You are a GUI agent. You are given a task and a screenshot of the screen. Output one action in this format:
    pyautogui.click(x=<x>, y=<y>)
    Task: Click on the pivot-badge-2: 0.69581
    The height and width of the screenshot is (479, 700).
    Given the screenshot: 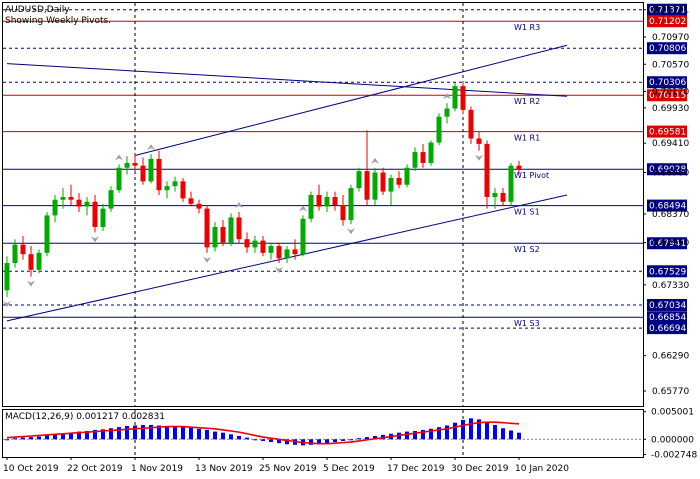 What is the action you would take?
    pyautogui.click(x=667, y=131)
    